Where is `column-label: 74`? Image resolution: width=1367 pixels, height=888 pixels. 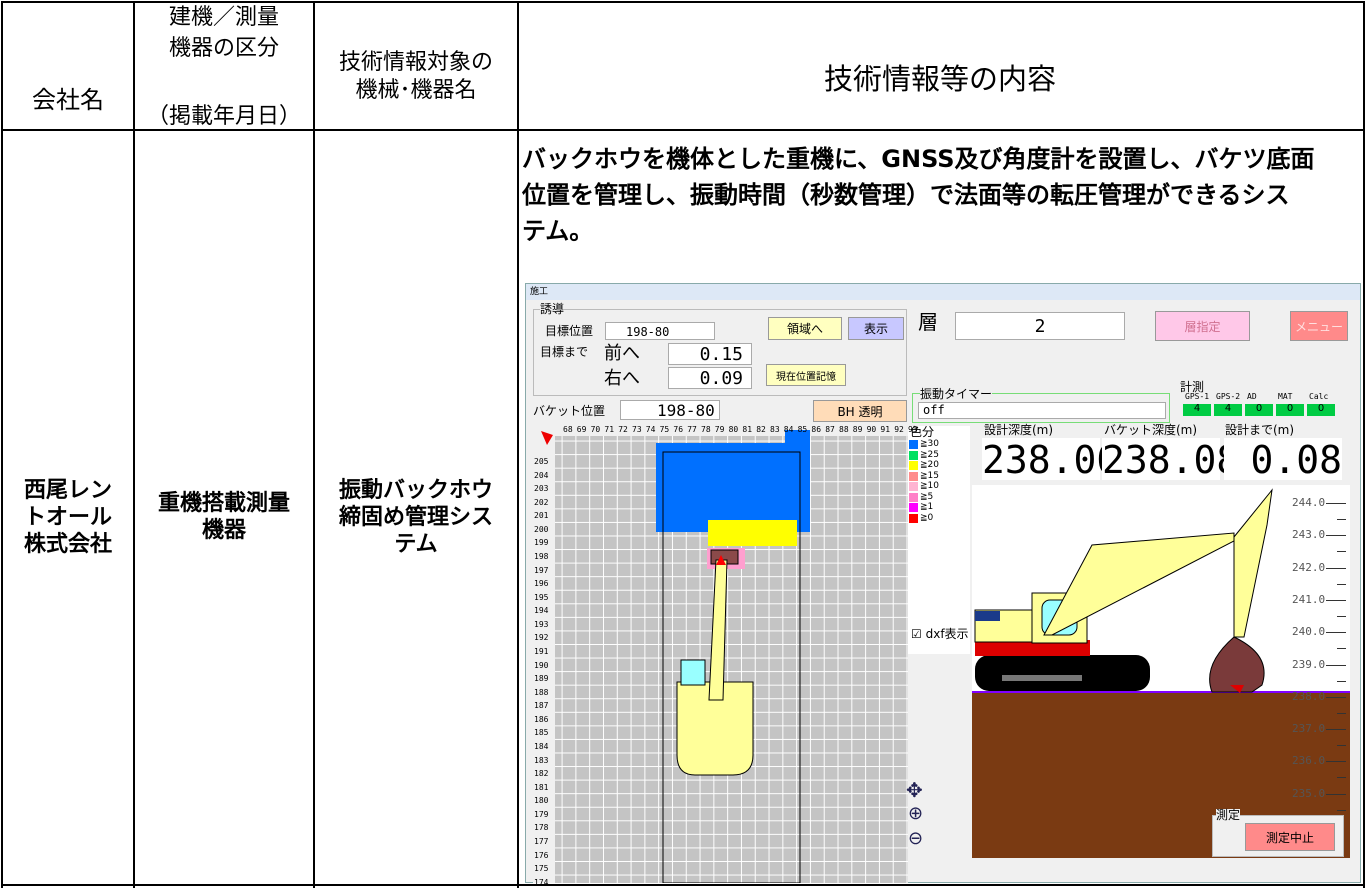
column-label: 74 is located at coordinates (650, 429).